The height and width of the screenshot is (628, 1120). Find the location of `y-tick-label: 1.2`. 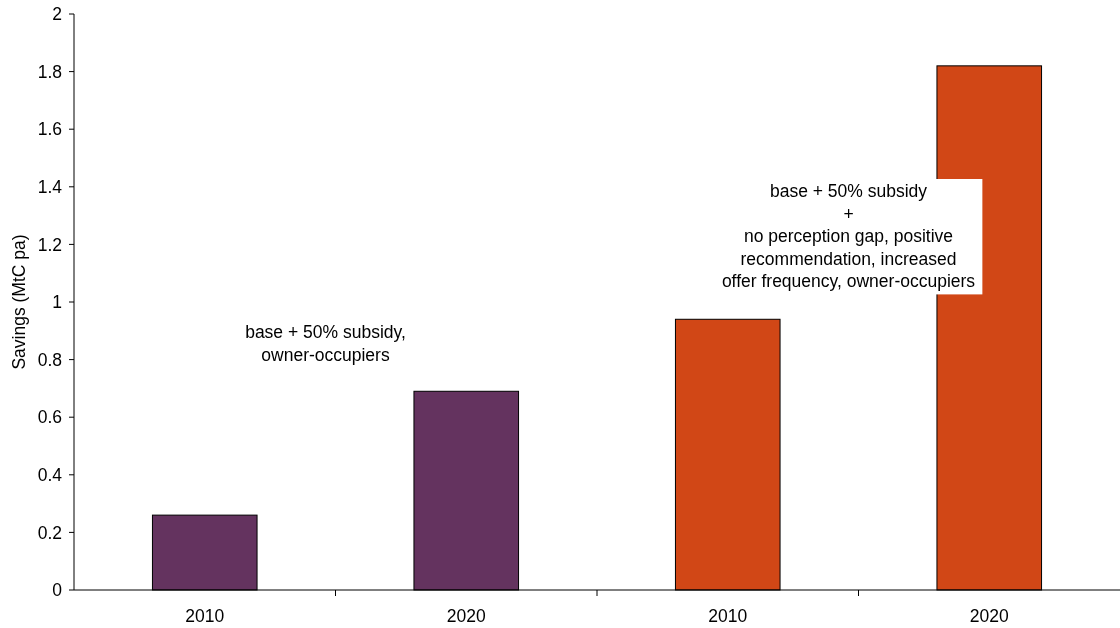

y-tick-label: 1.2 is located at coordinates (49, 244).